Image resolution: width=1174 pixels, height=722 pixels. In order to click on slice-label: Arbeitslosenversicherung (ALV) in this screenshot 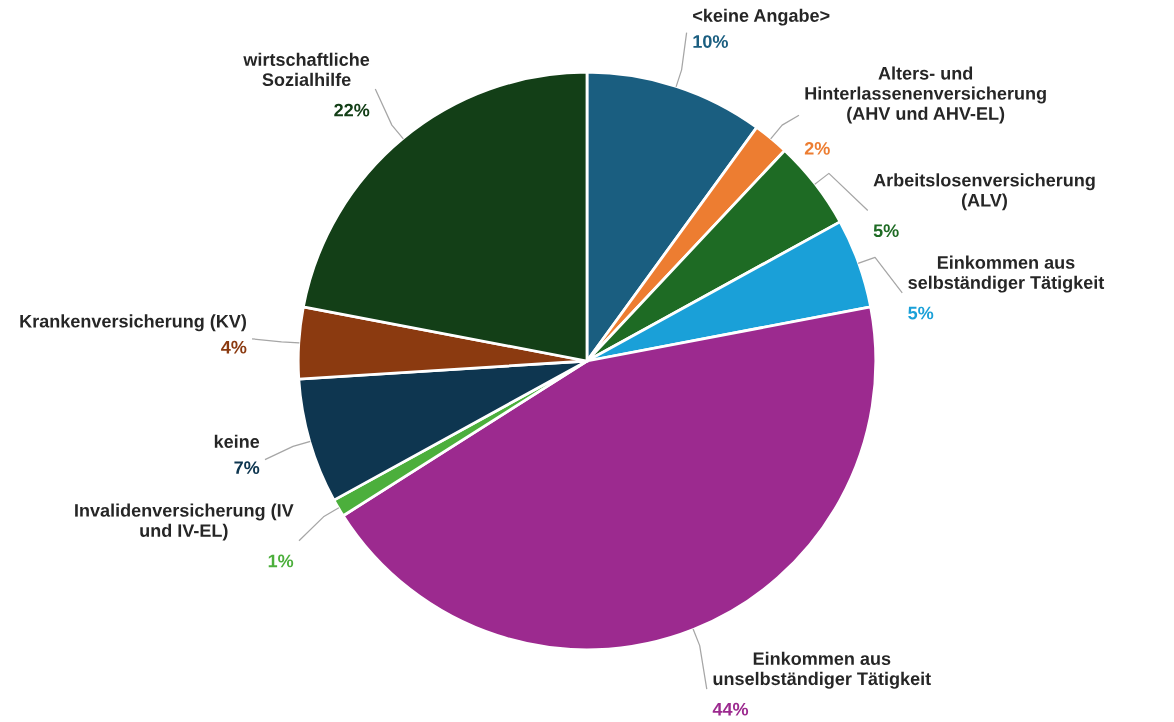, I will do `click(984, 192)`.